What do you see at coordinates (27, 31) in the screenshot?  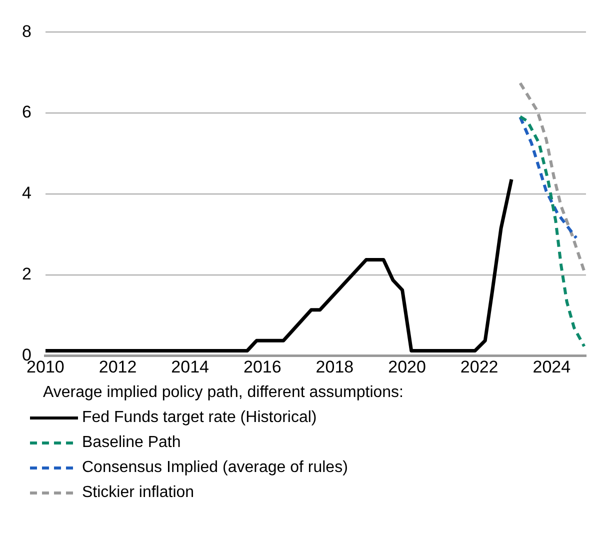 I see `y-tick-label: 8` at bounding box center [27, 31].